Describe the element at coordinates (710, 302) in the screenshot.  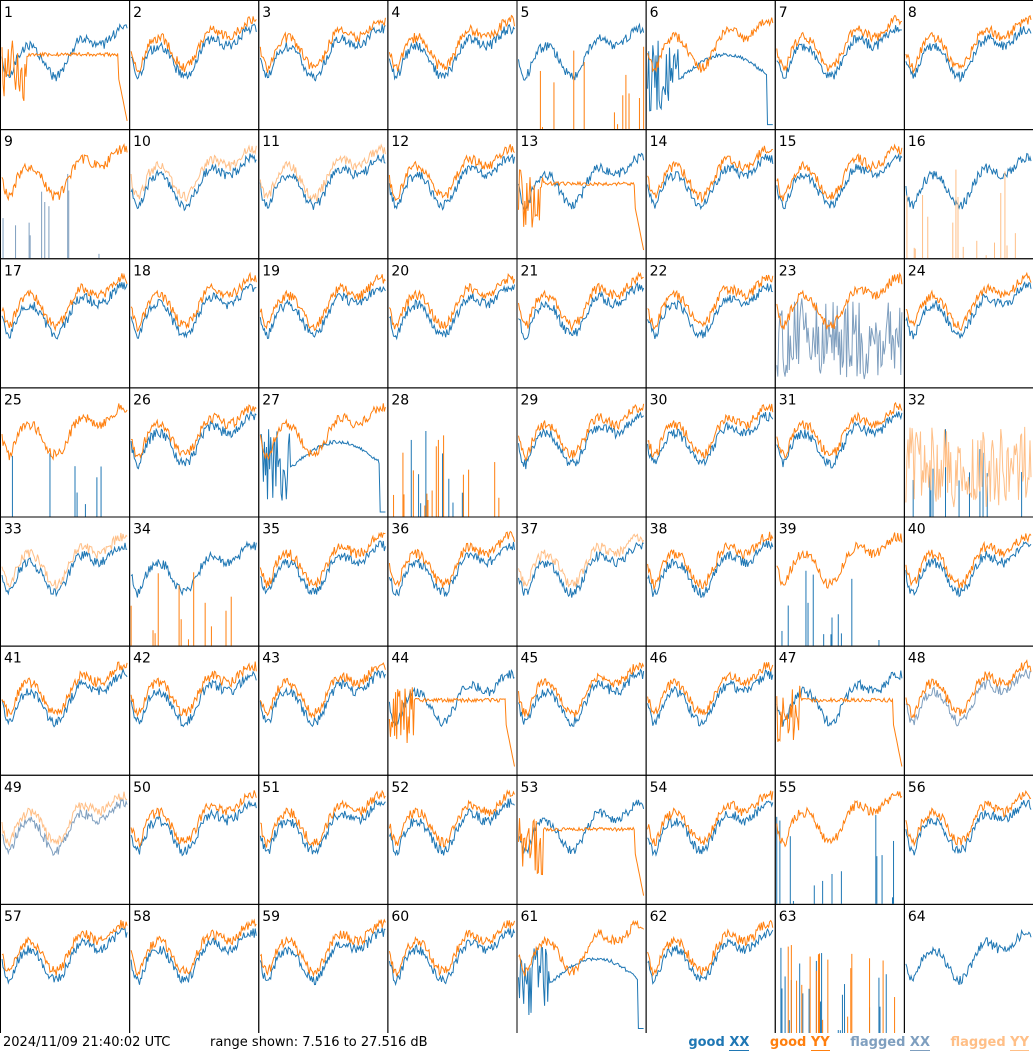
I see `series-22-good-yy` at that location.